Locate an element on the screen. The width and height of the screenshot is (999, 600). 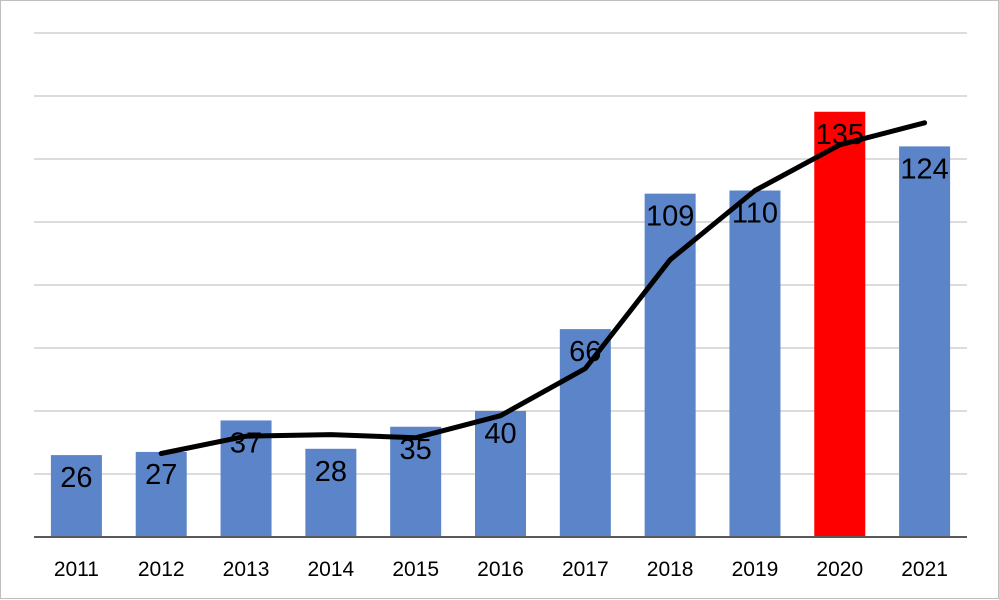
x-tick-label-2011: 2011 is located at coordinates (76, 569).